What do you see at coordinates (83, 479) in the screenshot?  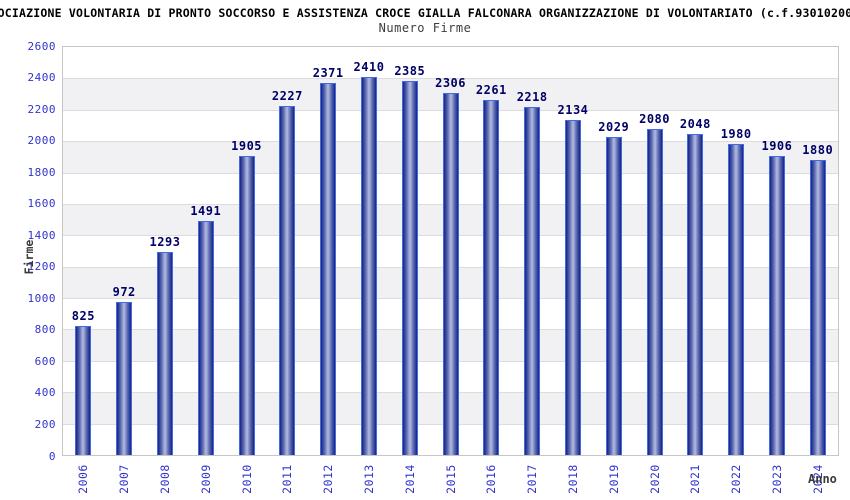 I see `x-tick-label: 2006` at bounding box center [83, 479].